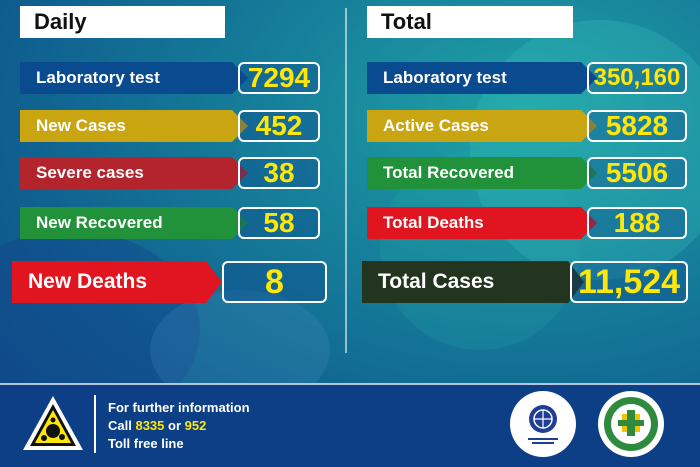  What do you see at coordinates (134, 173) in the screenshot?
I see `daily-severe-cases-label: Severe cases` at bounding box center [134, 173].